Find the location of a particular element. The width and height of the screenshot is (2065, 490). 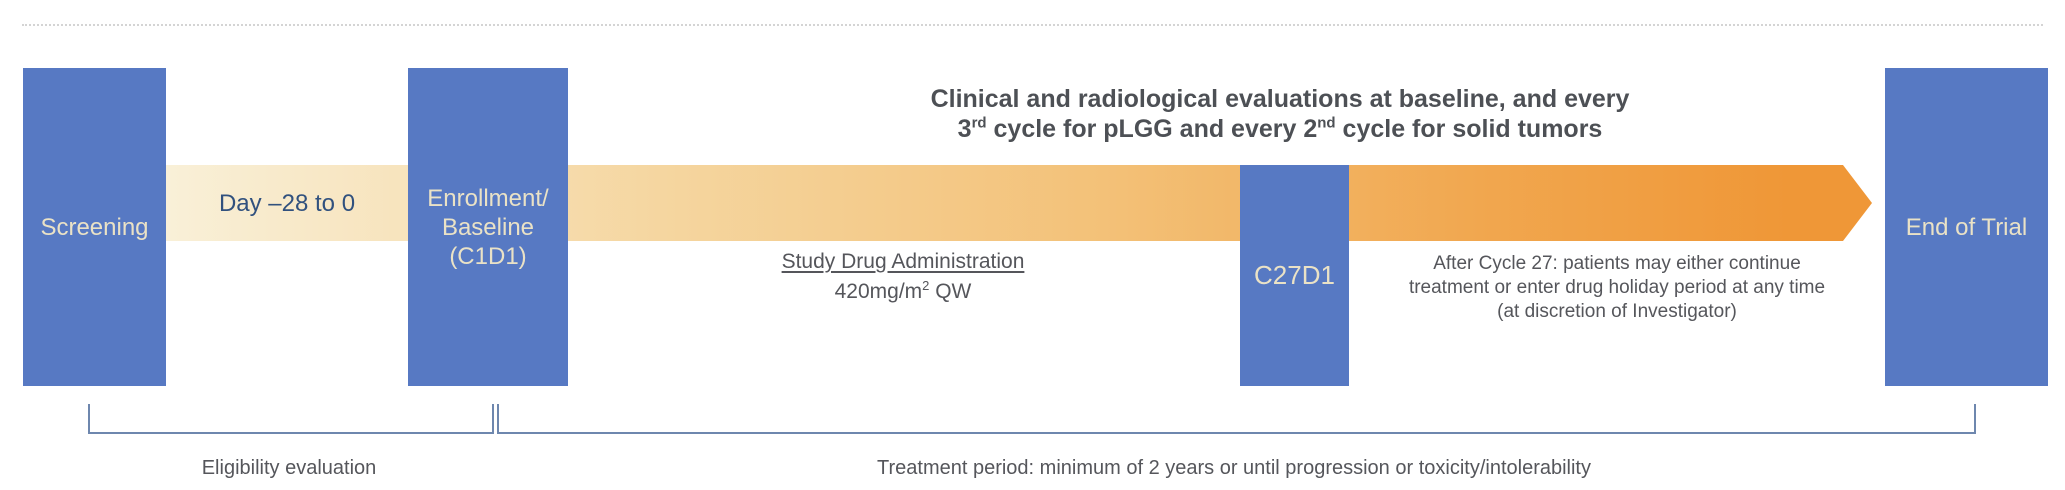

end-of-trial-box: End of Trial is located at coordinates (1966, 227).